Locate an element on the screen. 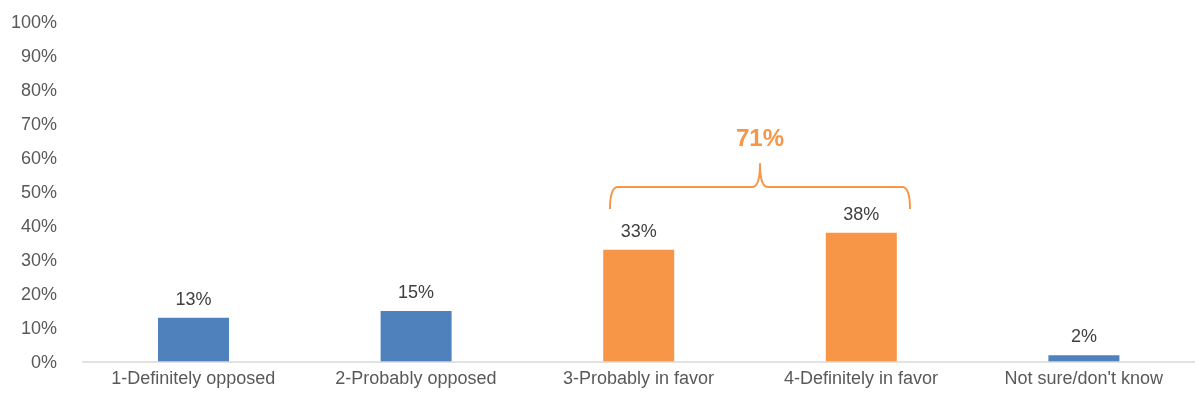 This screenshot has height=402, width=1199. data-label: 2% is located at coordinates (1083, 336).